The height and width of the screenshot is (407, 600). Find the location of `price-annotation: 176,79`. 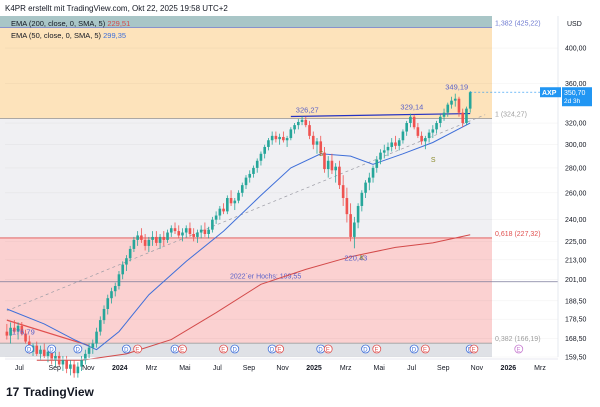

price-annotation: 176,79 is located at coordinates (23, 331).